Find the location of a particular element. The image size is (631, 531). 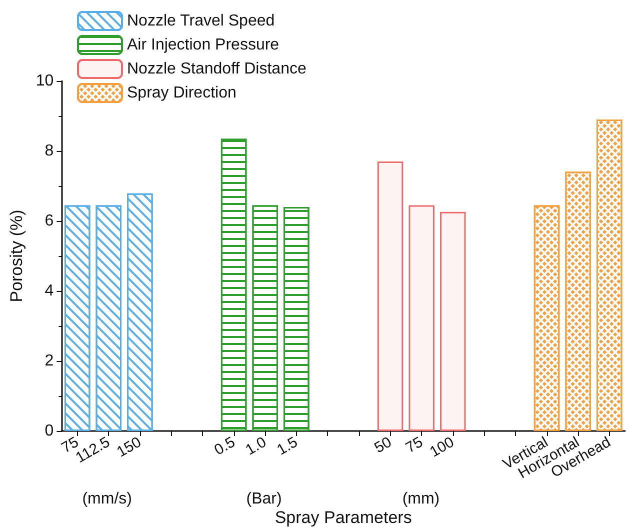

text: (Bar) is located at coordinates (264, 499).